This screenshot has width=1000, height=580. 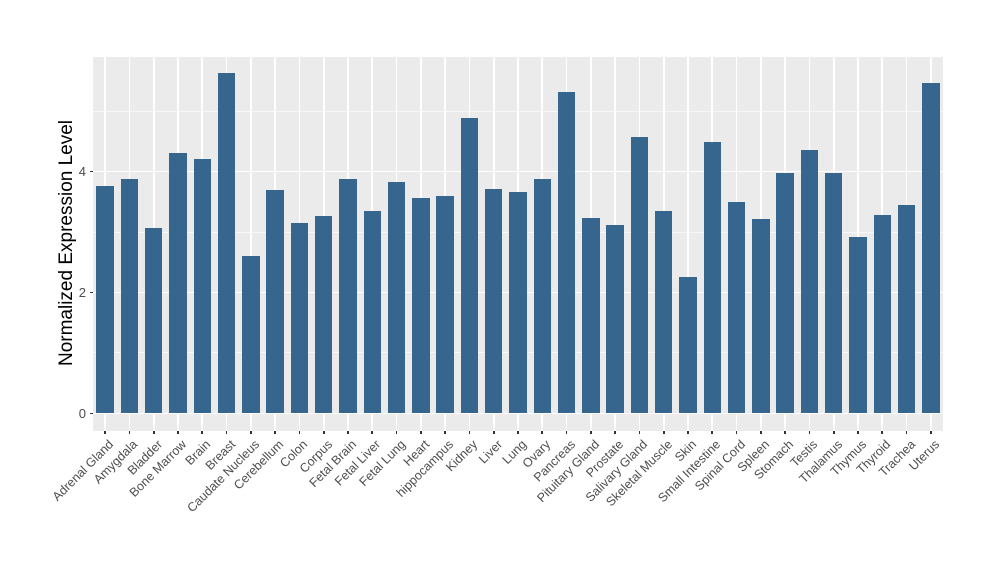 I want to click on bar-fetal-brain, so click(x=348, y=296).